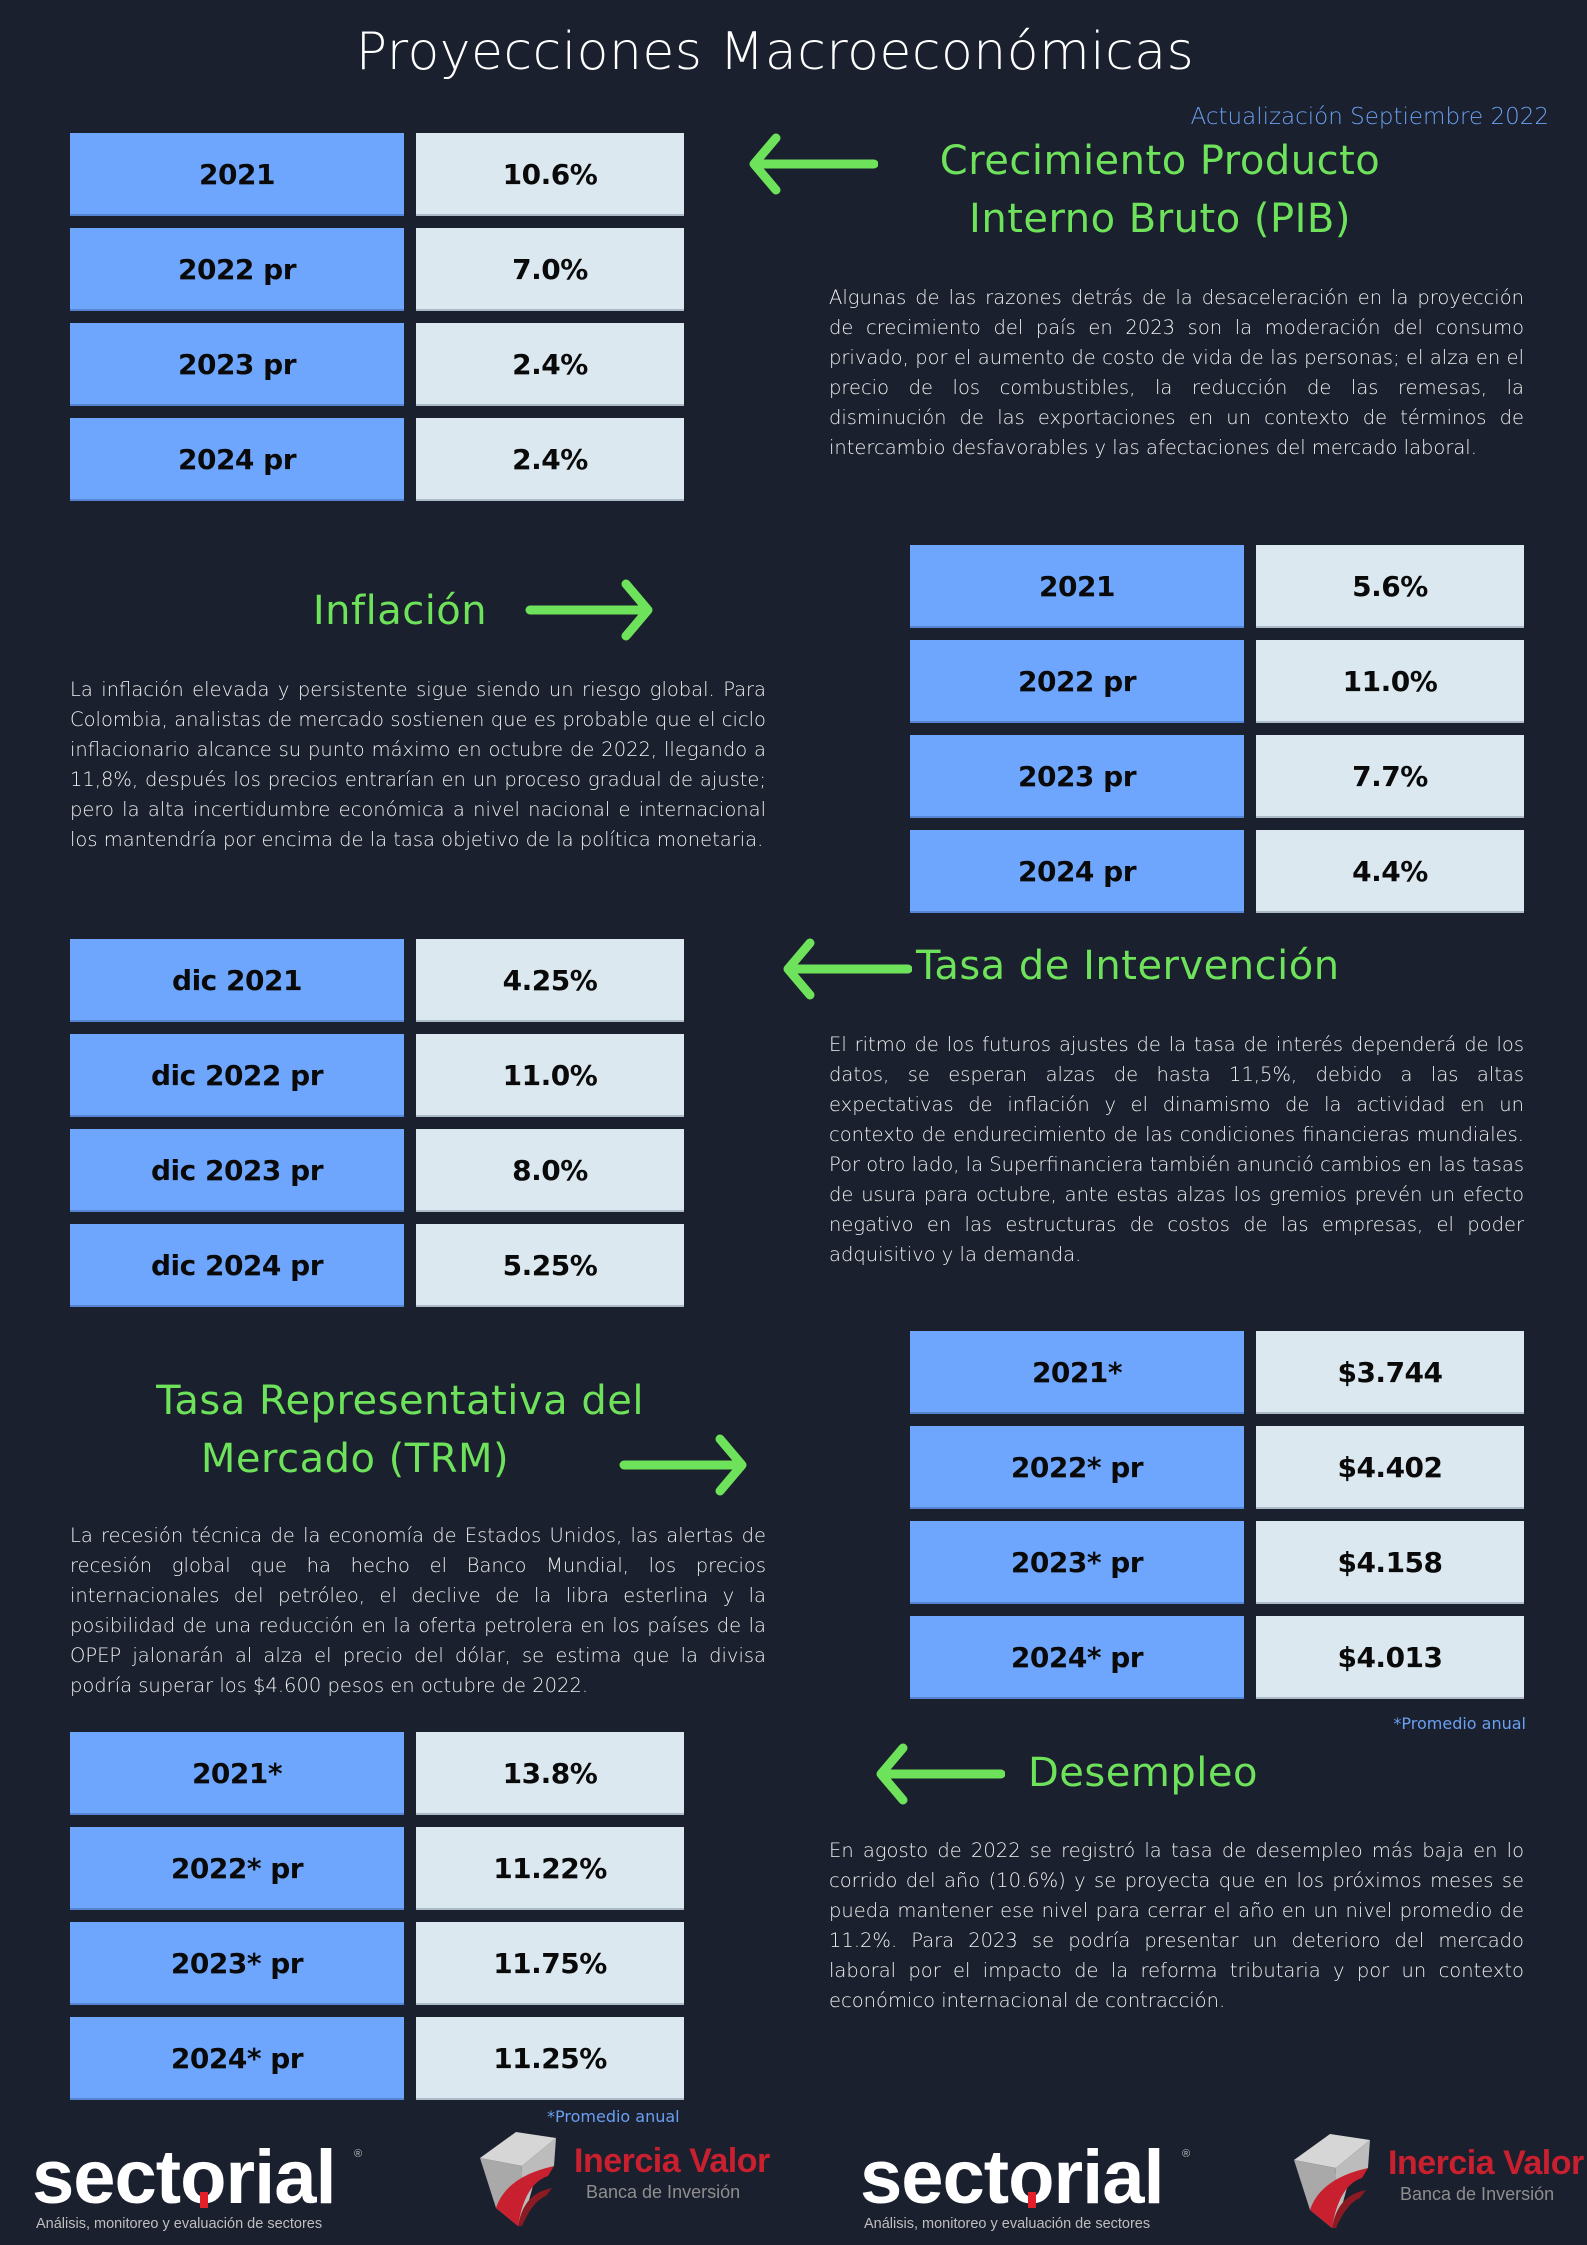 The image size is (1587, 2245). I want to click on value-cell: 13.8%, so click(550, 1773).